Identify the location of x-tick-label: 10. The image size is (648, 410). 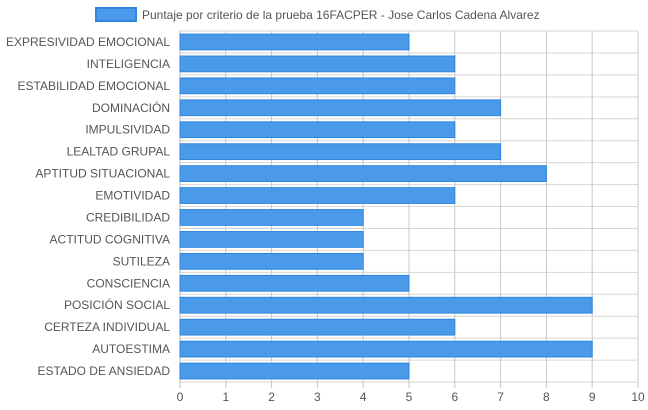
(638, 397).